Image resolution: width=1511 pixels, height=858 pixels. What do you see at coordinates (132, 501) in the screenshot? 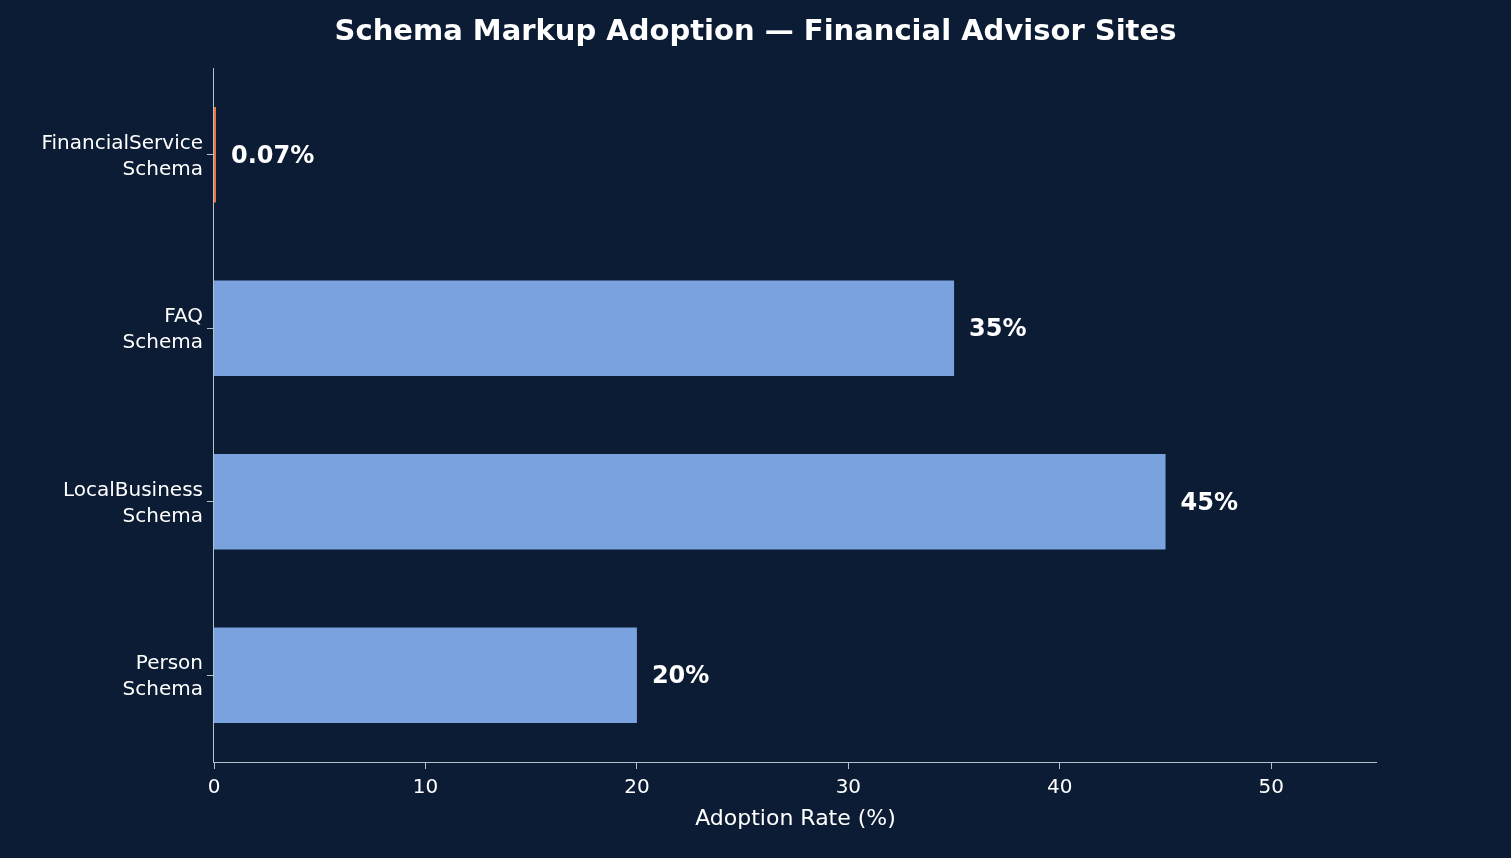
I see `y-tick-label: LocalBusiness Schema` at bounding box center [132, 501].